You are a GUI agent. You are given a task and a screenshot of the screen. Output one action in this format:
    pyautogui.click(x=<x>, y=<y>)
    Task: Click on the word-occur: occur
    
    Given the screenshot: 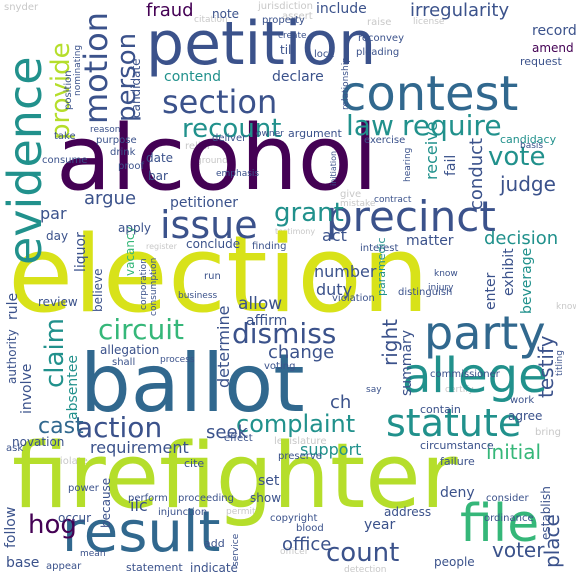 What is the action you would take?
    pyautogui.click(x=75, y=518)
    